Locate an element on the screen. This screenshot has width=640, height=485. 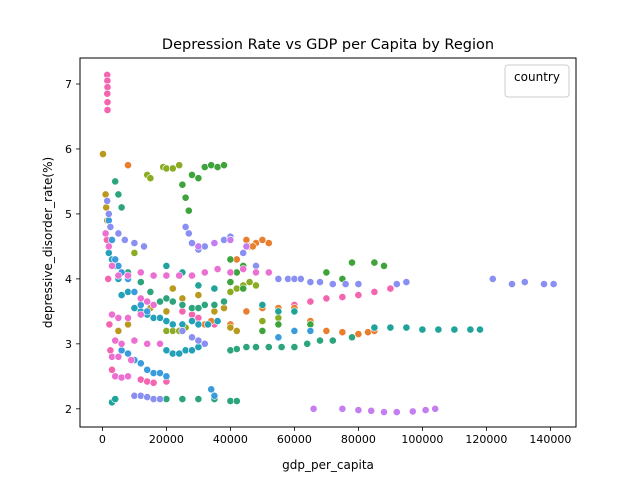
y-tick-label: 4 is located at coordinates (68, 279).